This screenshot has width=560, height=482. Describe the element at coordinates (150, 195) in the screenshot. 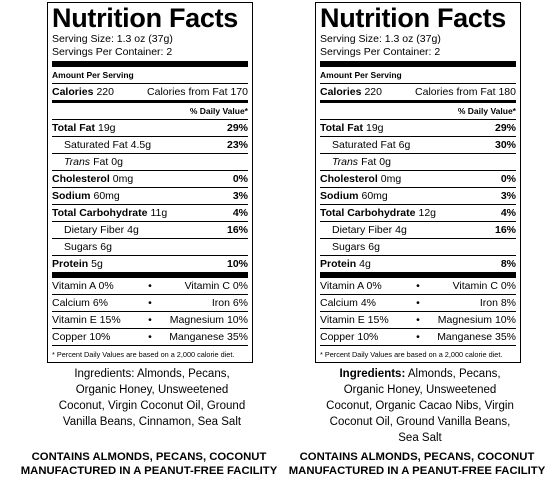

I see `nutrient-row: Sodium 60mg 3%` at that location.